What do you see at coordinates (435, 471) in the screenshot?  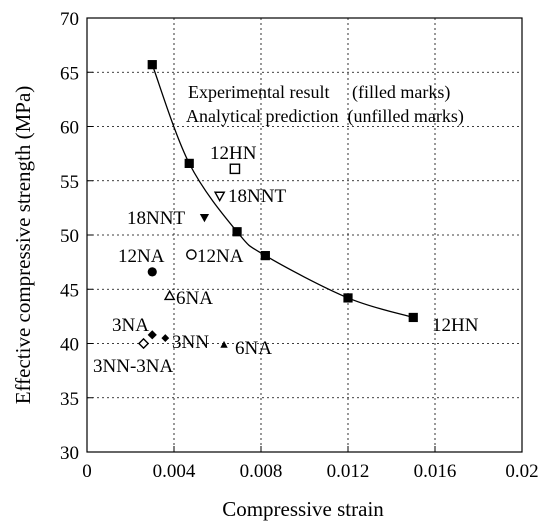 I see `x-tick-label: 0.016` at bounding box center [435, 471].